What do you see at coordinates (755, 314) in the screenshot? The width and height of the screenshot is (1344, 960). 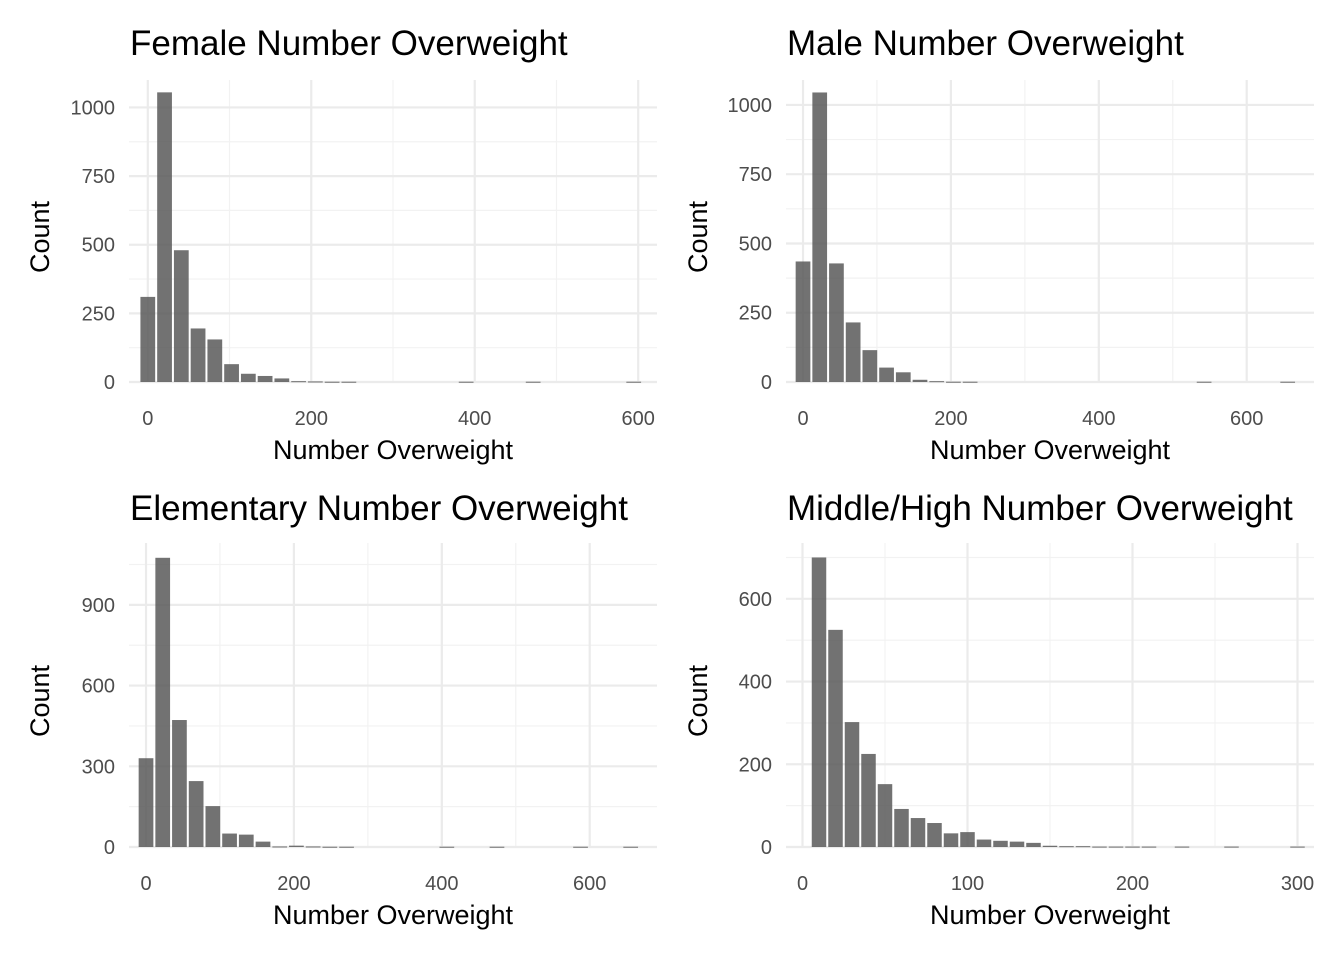 I see `y-tick-label: 250` at bounding box center [755, 314].